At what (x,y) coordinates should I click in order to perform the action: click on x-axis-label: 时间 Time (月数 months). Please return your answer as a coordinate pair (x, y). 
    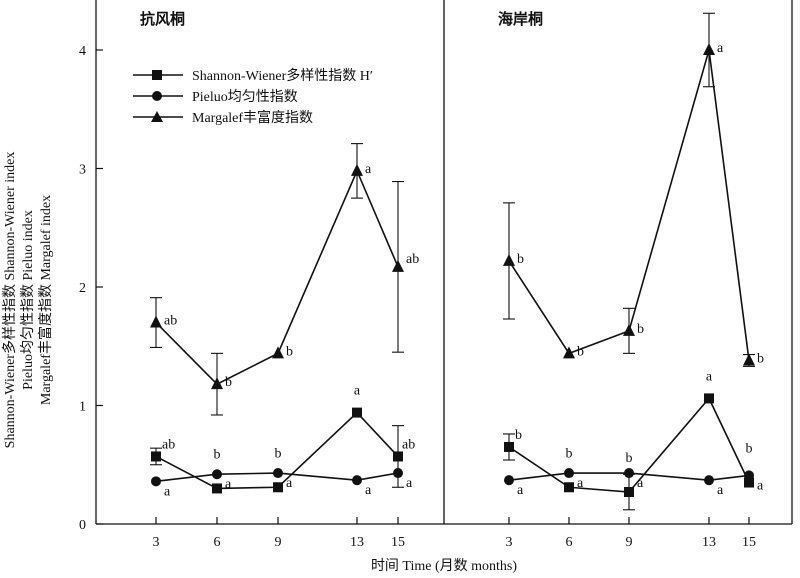
    Looking at the image, I should click on (444, 566).